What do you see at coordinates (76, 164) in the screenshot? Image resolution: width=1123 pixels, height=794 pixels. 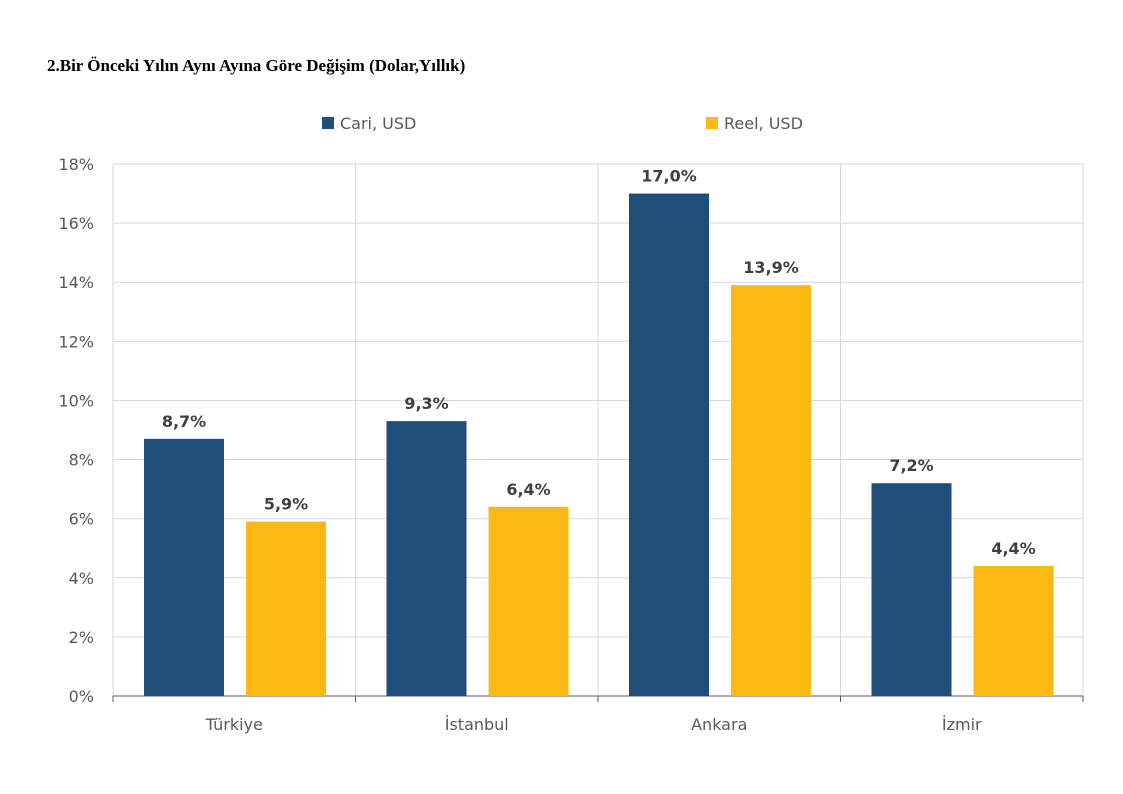 I see `y-tick-label: 18%` at bounding box center [76, 164].